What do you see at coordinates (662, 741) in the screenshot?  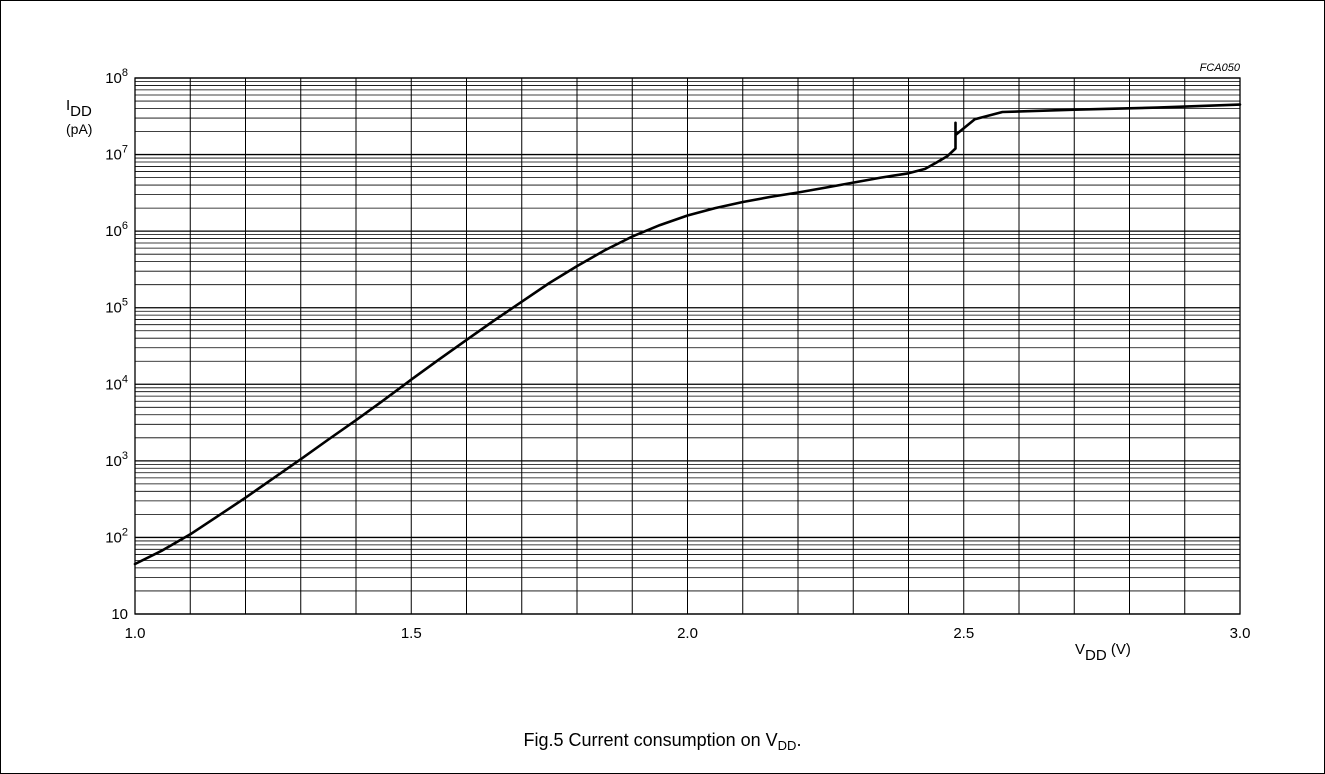 I see `figure-caption: Fig.5 Current consumption on VDD.` at bounding box center [662, 741].